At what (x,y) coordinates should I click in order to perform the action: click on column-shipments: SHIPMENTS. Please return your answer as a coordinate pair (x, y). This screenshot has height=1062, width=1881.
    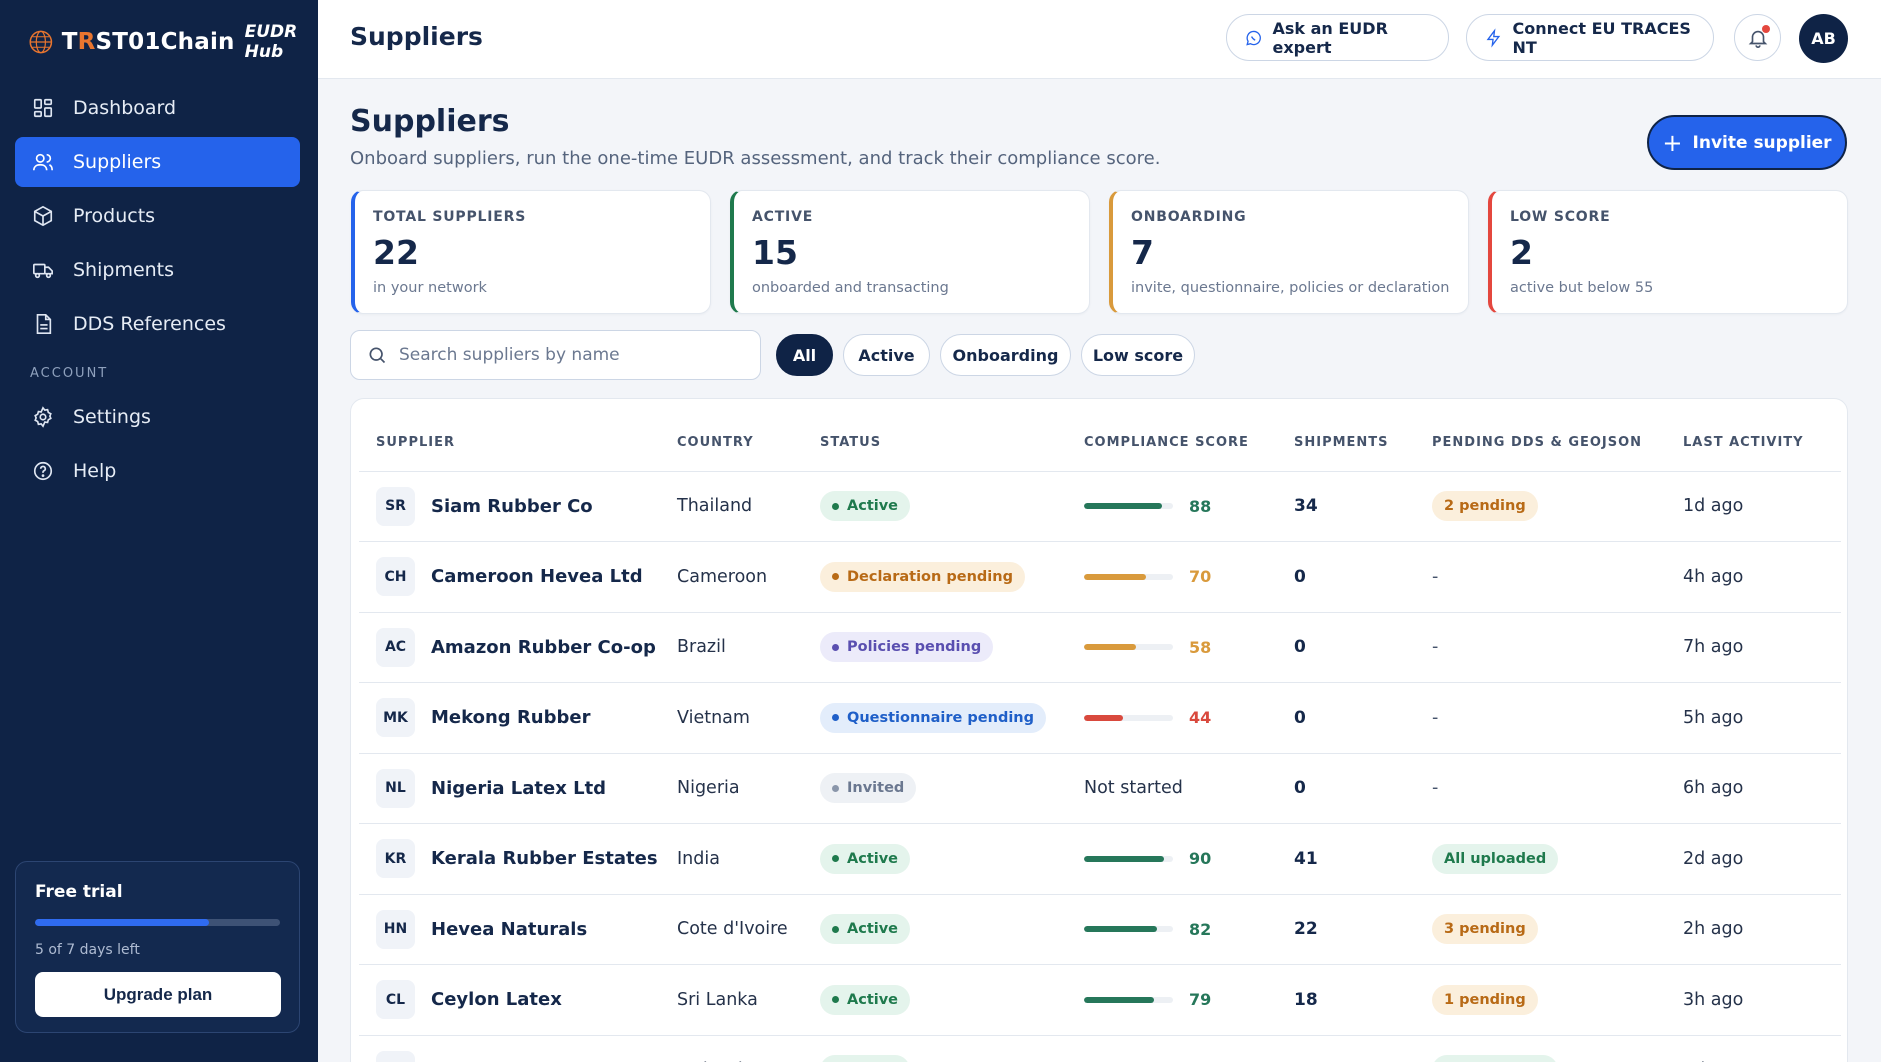
    Looking at the image, I should click on (1363, 443).